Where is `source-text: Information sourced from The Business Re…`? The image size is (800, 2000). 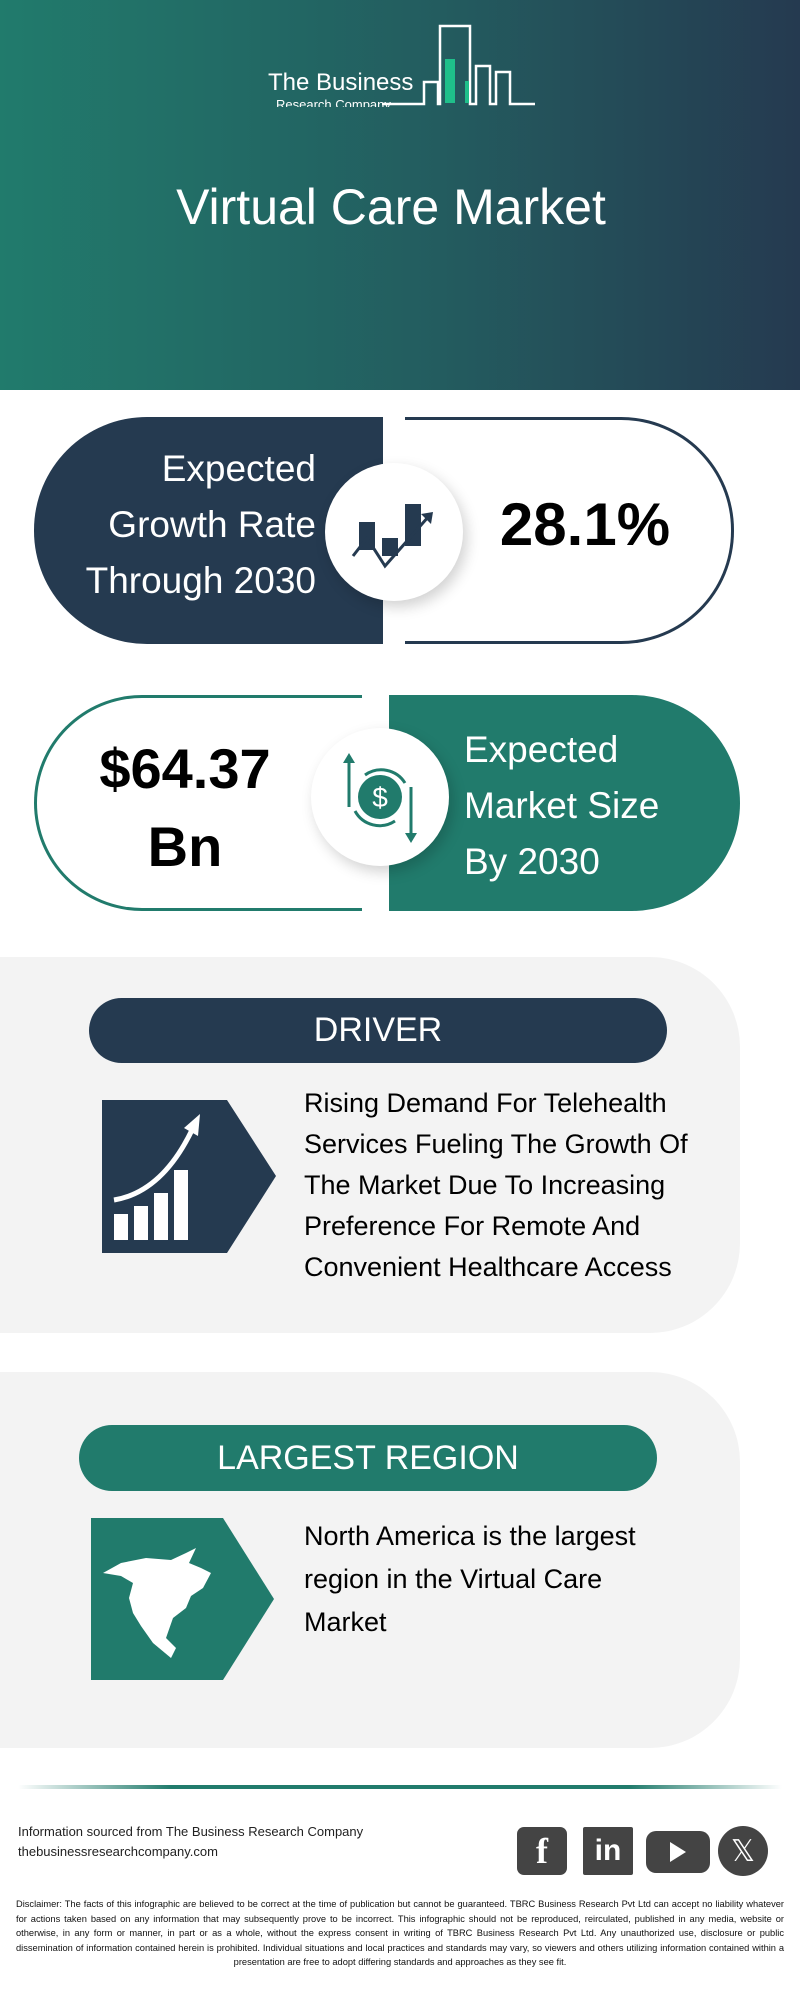
source-text: Information sourced from The Business Re… is located at coordinates (191, 1831).